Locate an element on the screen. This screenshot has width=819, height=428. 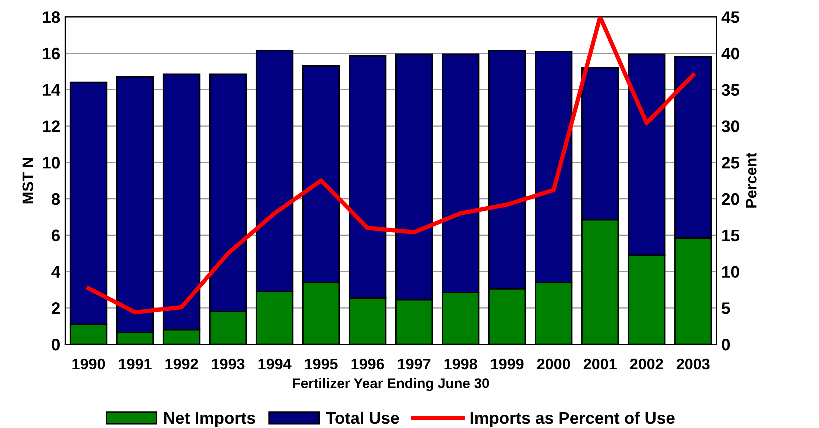
x-axis-title: Fertilizer Year Ending June 30 is located at coordinates (391, 385).